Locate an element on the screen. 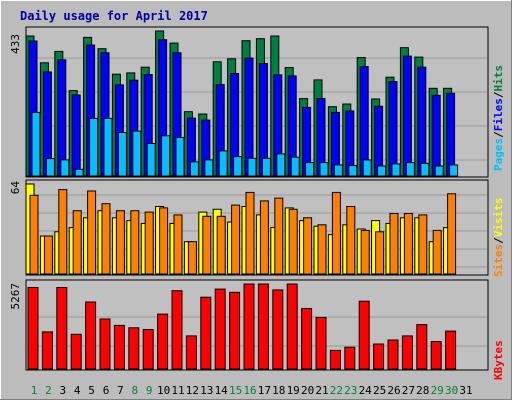 This screenshot has height=405, width=512. x-tick-label-day-21: 21 is located at coordinates (321, 390).